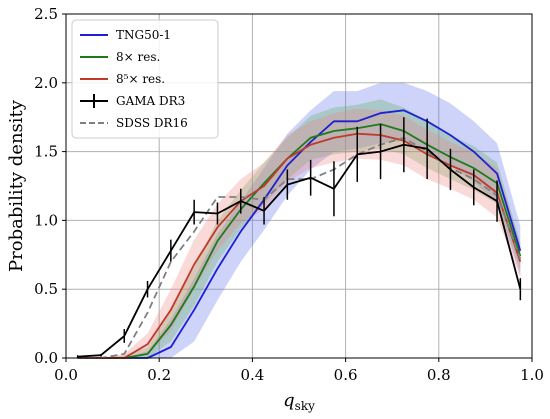  Describe the element at coordinates (66, 375) in the screenshot. I see `x-tick-label: 0.0` at that location.